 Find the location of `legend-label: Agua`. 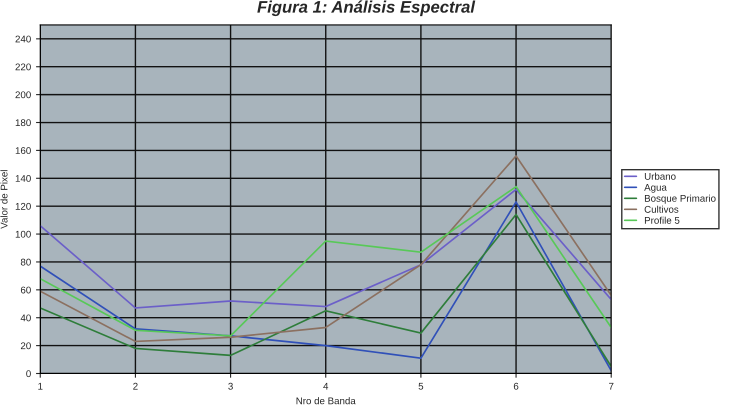

legend-label: Agua is located at coordinates (655, 188).